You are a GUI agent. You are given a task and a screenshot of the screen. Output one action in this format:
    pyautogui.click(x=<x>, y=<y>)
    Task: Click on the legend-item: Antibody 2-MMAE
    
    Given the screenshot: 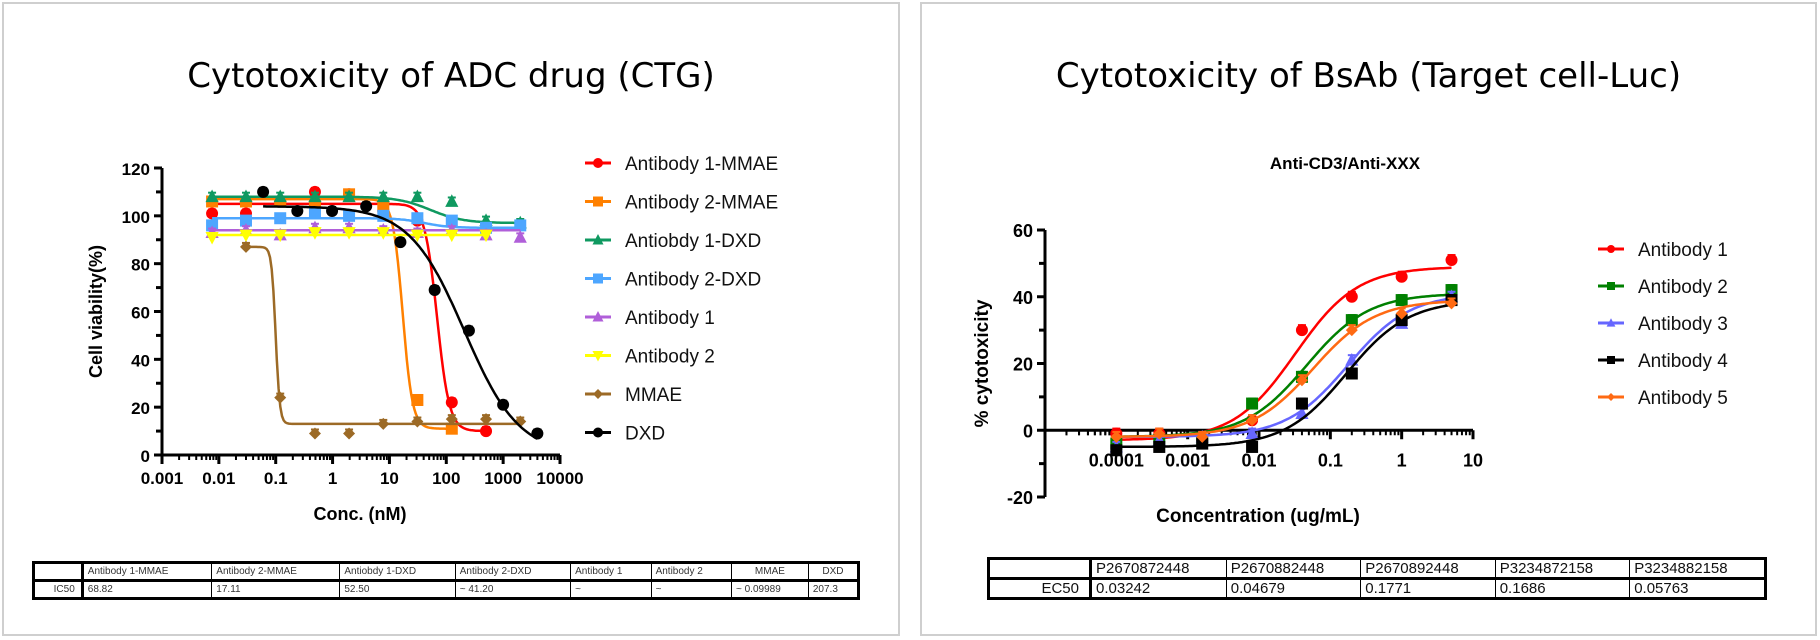 What is the action you would take?
    pyautogui.click(x=681, y=203)
    